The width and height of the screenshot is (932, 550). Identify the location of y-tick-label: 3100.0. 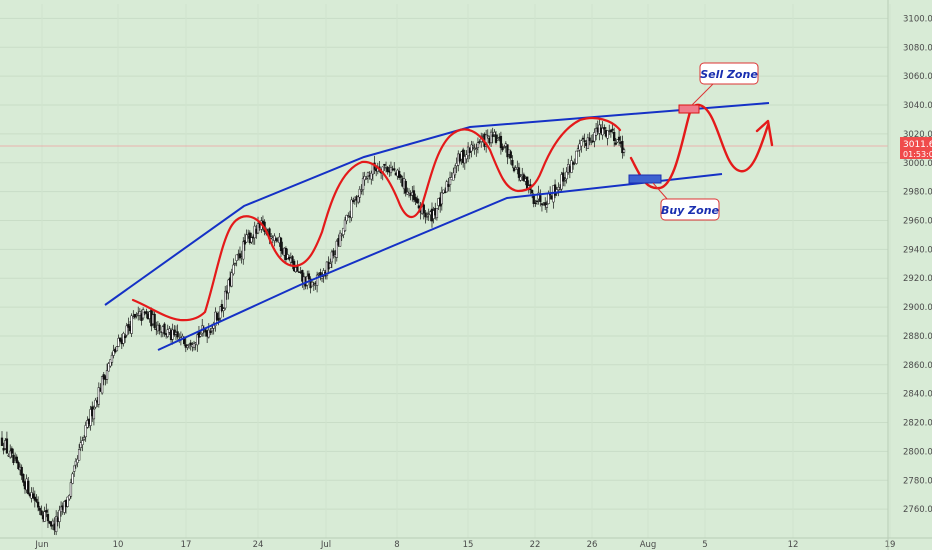
(917, 19).